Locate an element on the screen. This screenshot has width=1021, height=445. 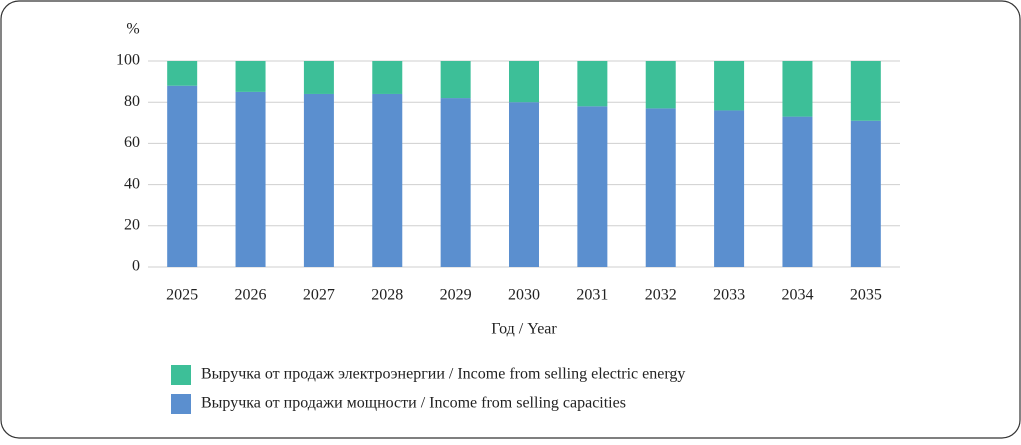
x-tick-label: 2028 is located at coordinates (387, 295).